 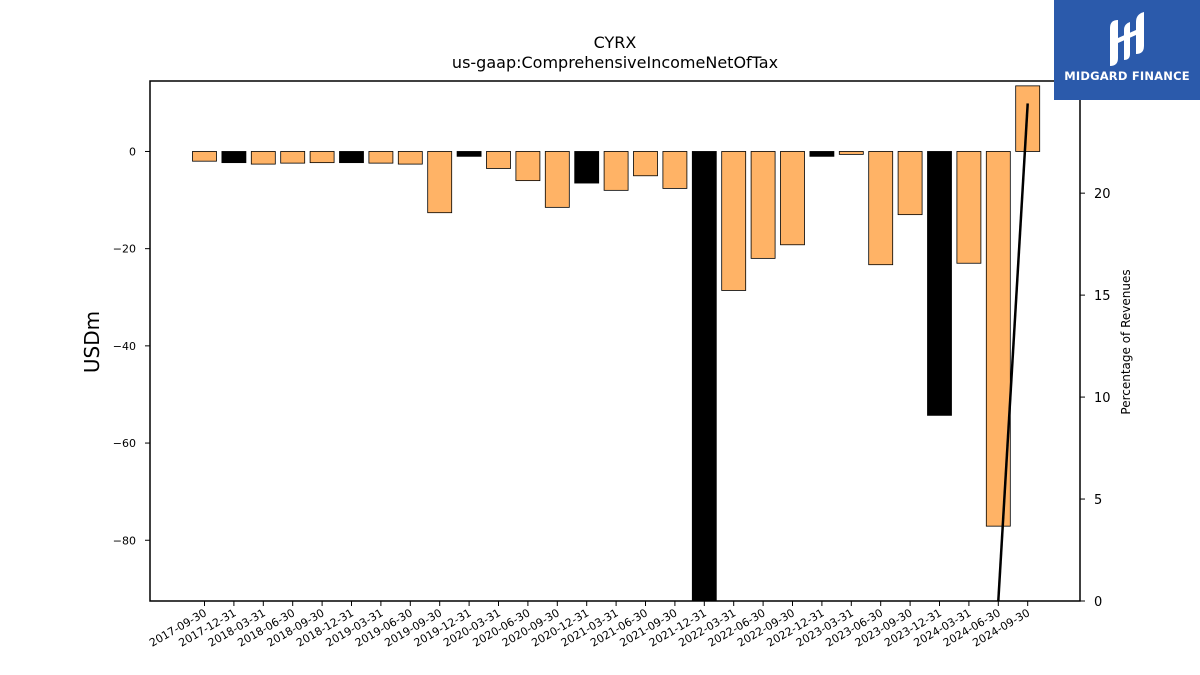 I want to click on y2-tick-label: 5, so click(x=1098, y=500).